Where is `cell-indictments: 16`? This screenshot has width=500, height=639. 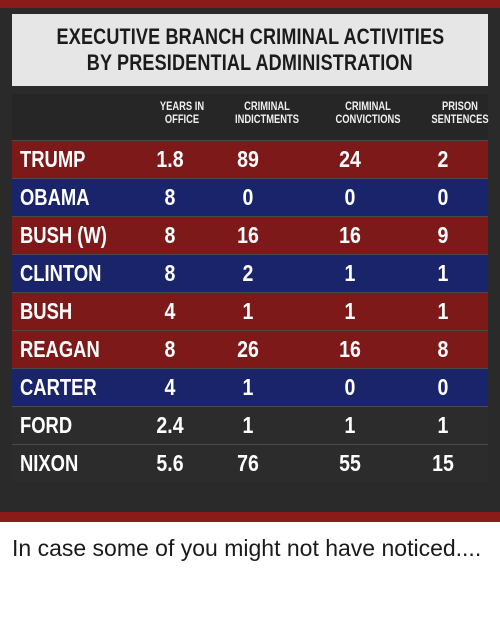
cell-indictments: 16 is located at coordinates (248, 235).